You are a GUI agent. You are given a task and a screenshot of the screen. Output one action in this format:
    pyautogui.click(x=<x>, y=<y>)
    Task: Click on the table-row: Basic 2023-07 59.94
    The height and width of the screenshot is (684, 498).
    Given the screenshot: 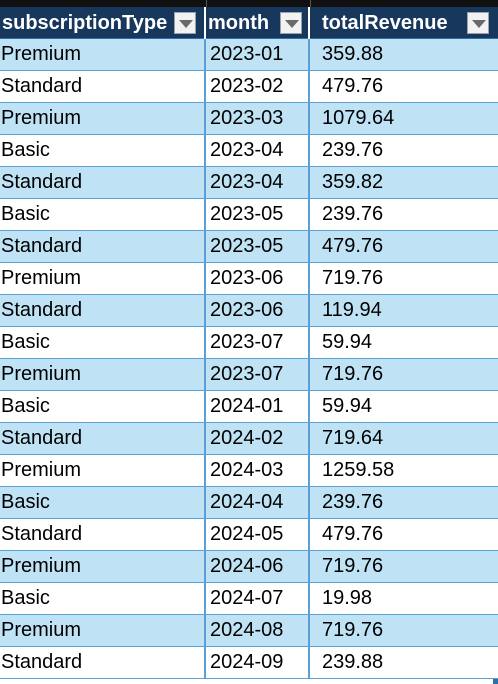 What is the action you would take?
    pyautogui.click(x=249, y=343)
    